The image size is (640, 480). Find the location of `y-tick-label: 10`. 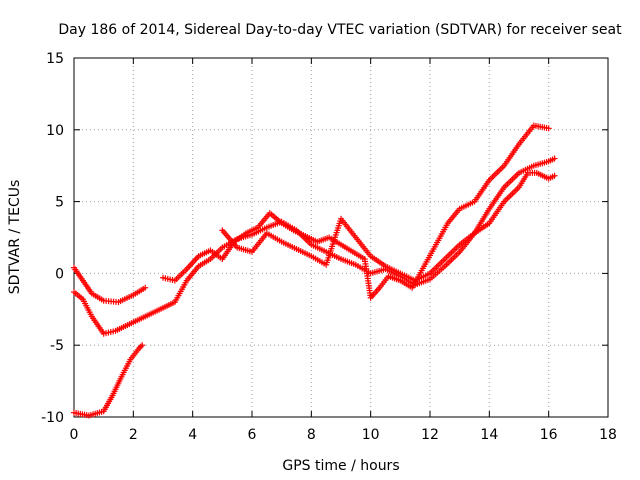

y-tick-label: 10 is located at coordinates (55, 131).